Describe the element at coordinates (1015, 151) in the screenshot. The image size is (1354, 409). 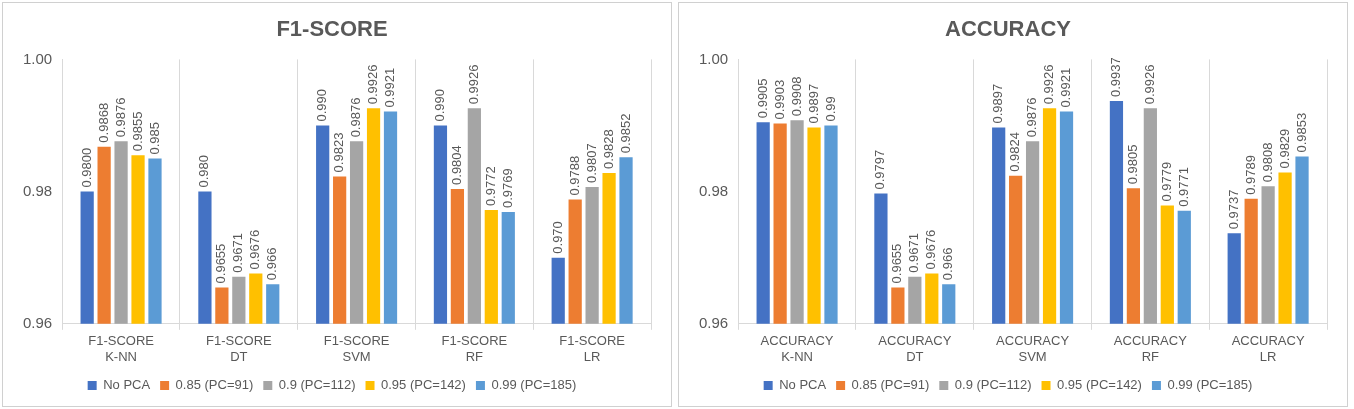
I see `data-label: 0.9824` at that location.